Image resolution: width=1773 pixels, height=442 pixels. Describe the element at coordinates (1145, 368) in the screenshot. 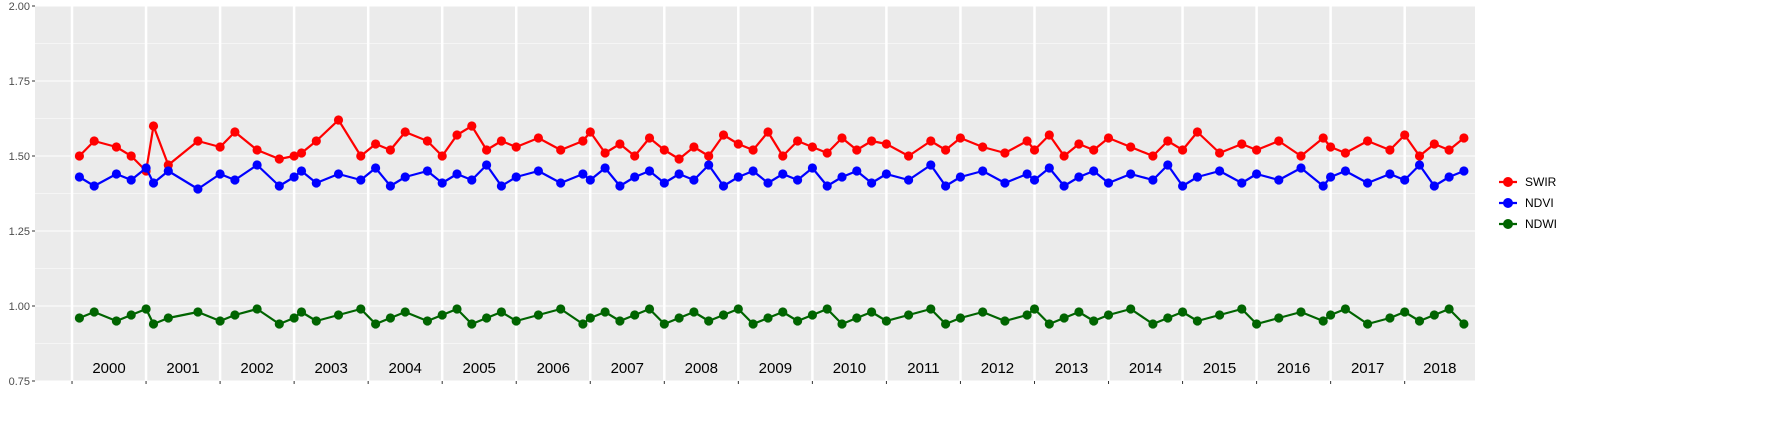

I see `year-label: 2014` at that location.